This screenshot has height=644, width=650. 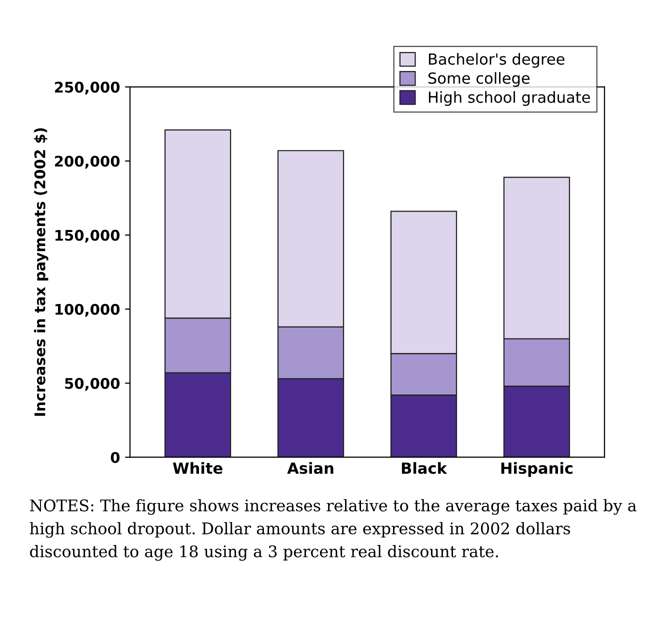 I want to click on legend-label: High school graduate, so click(x=509, y=98).